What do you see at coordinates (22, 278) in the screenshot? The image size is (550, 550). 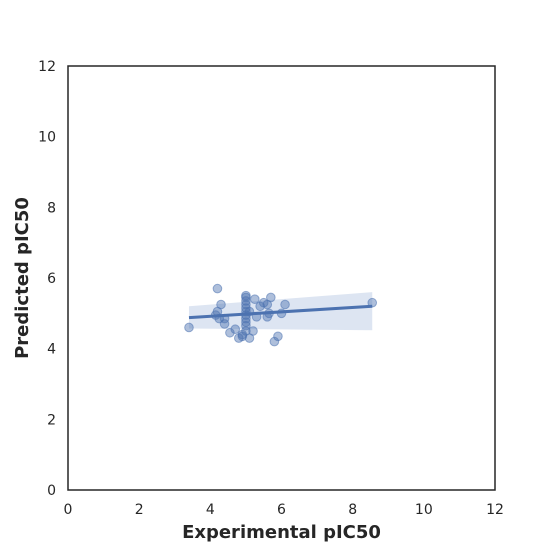 I see `y-axis-label: Predicted pIC50` at bounding box center [22, 278].